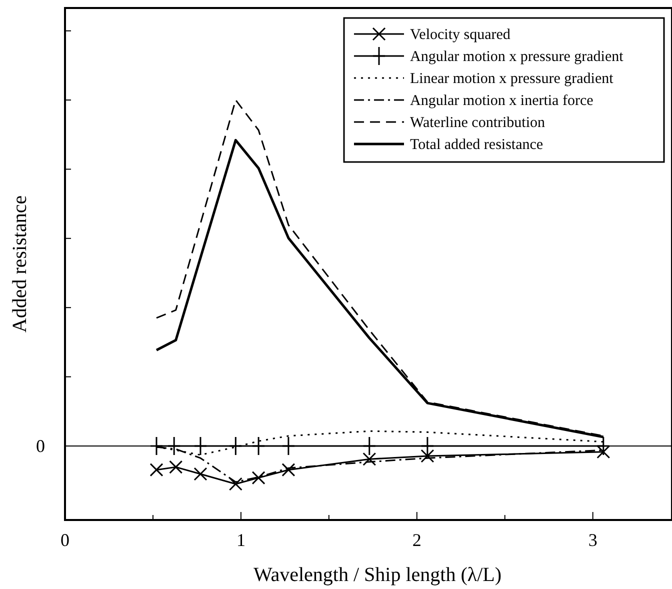 This screenshot has width=672, height=589. What do you see at coordinates (477, 145) in the screenshot?
I see `legend-label: Total added resistance` at bounding box center [477, 145].